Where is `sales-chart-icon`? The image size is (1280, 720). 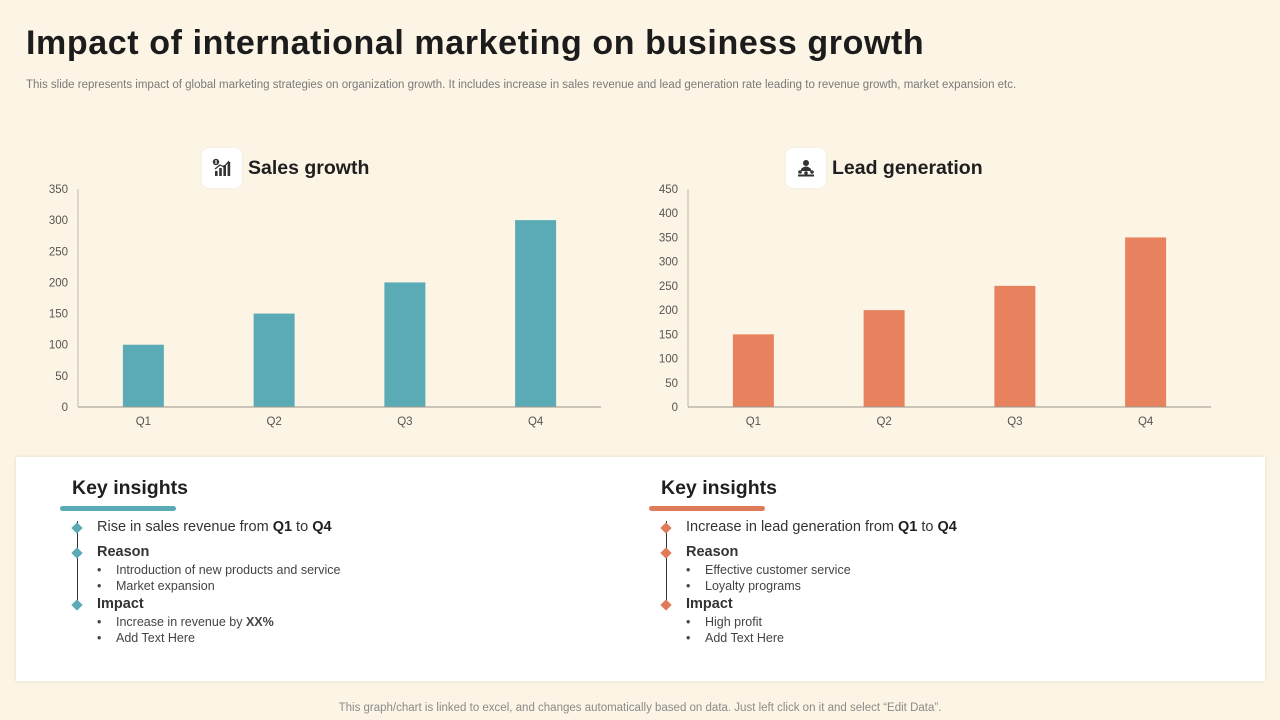
sales-chart-icon is located at coordinates (222, 168).